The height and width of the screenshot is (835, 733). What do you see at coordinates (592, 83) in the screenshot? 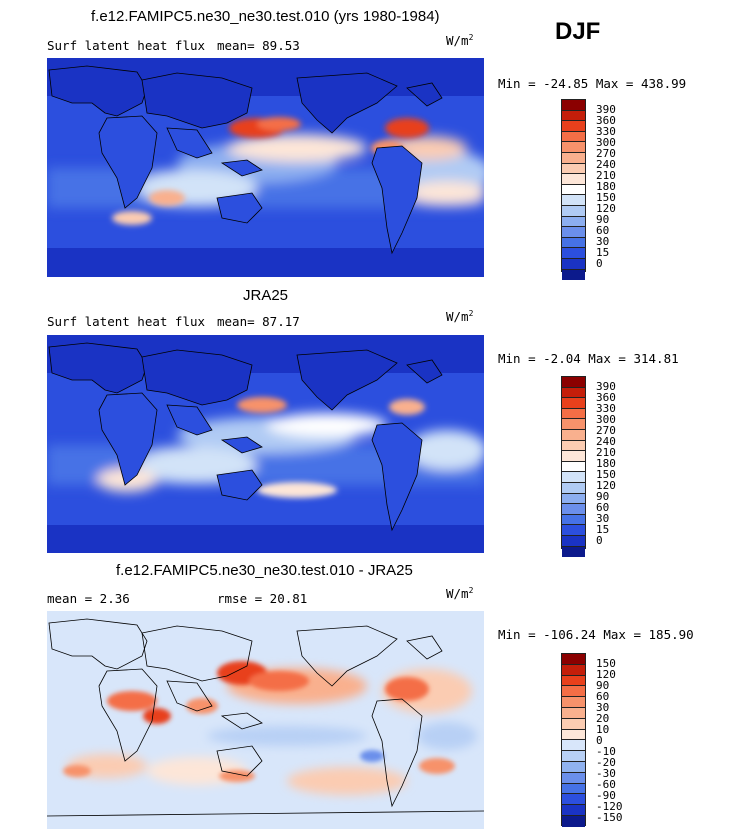
I see `panel1-minmax: Min = -24.85 Max = 438.99` at bounding box center [592, 83].